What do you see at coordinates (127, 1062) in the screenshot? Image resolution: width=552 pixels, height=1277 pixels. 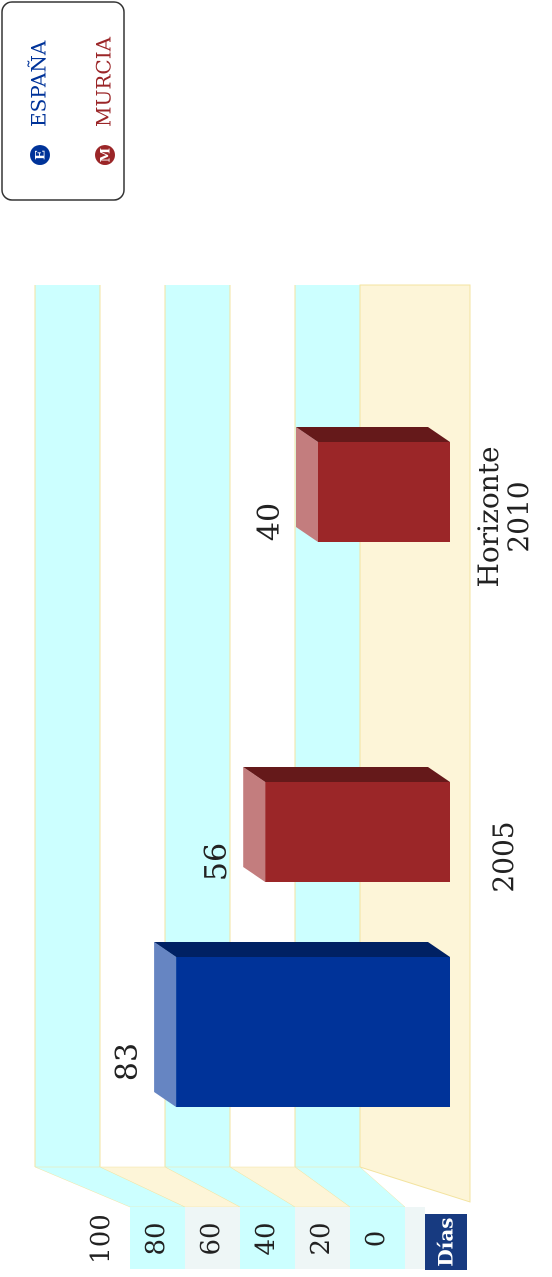 I see `value-label: 83` at bounding box center [127, 1062].